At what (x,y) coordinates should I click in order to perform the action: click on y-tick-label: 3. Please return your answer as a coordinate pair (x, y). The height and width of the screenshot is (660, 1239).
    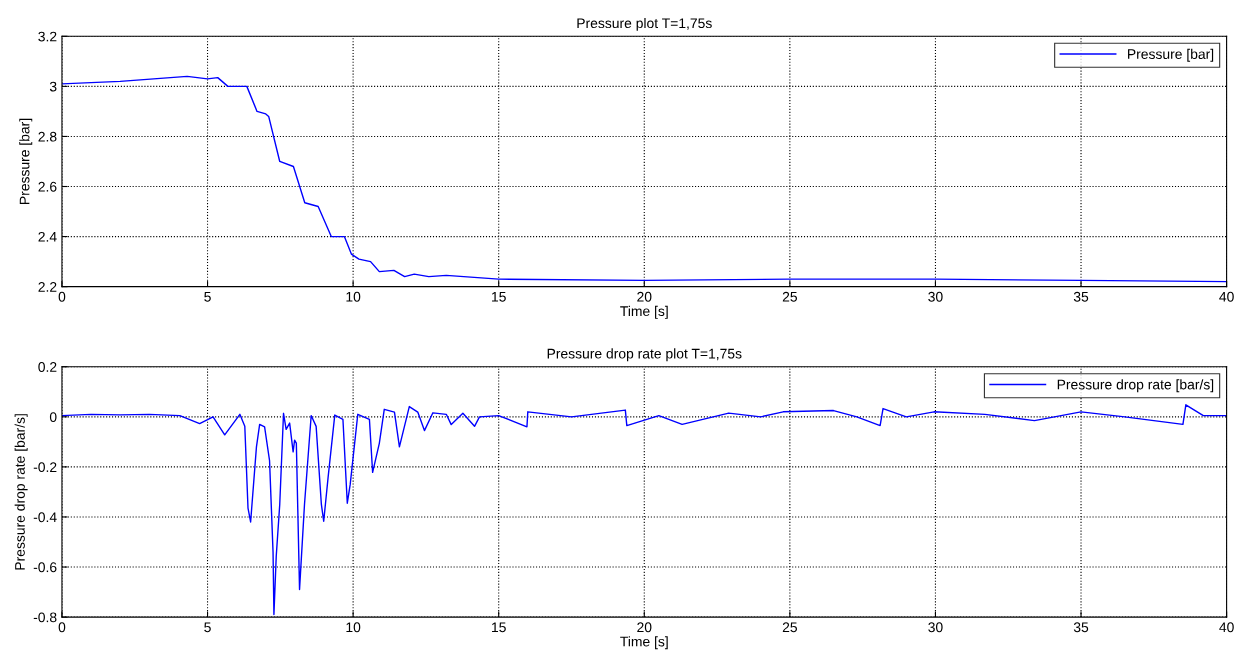
    Looking at the image, I should click on (53, 86).